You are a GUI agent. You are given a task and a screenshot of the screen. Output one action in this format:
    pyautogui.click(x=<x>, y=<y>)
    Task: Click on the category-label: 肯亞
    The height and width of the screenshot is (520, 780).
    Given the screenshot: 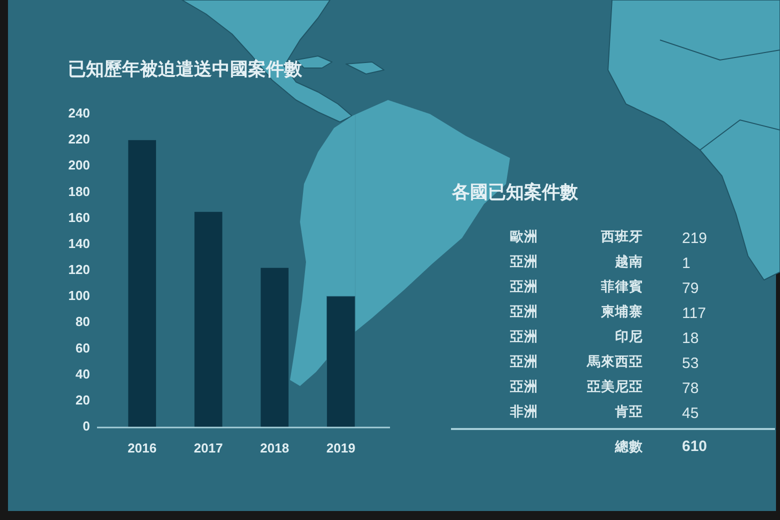 What is the action you would take?
    pyautogui.click(x=629, y=411)
    